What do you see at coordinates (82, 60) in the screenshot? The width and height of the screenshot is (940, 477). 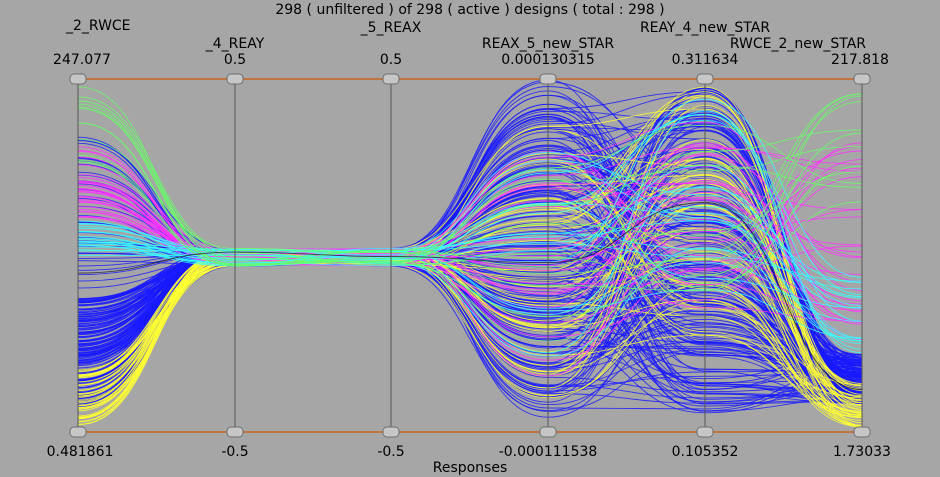 I see `axis-max-_2_RWCE: 247.077` at bounding box center [82, 60].